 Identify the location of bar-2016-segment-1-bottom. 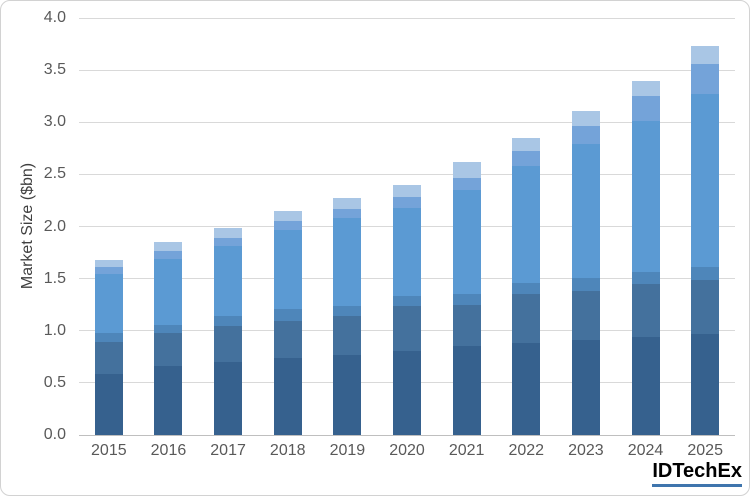
(168, 400).